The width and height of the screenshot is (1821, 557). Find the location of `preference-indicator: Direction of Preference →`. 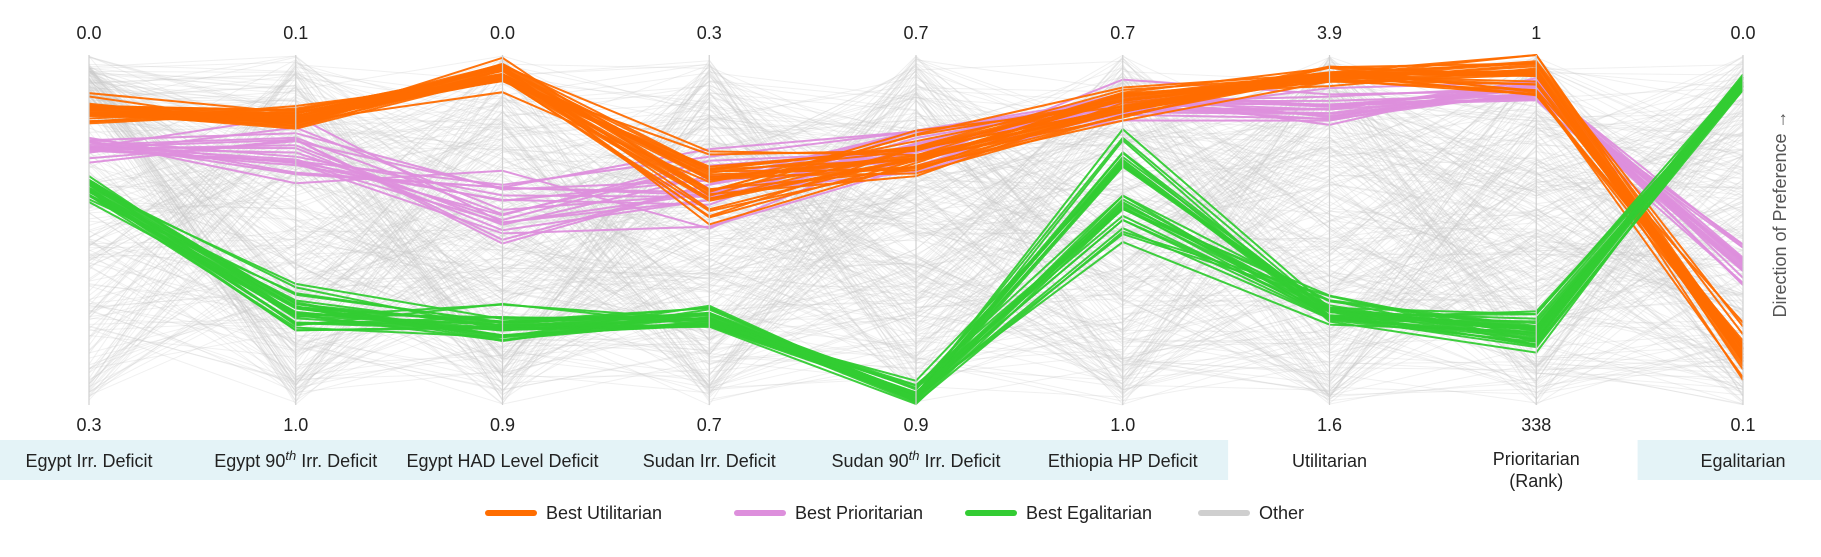

preference-indicator: Direction of Preference → is located at coordinates (1780, 213).